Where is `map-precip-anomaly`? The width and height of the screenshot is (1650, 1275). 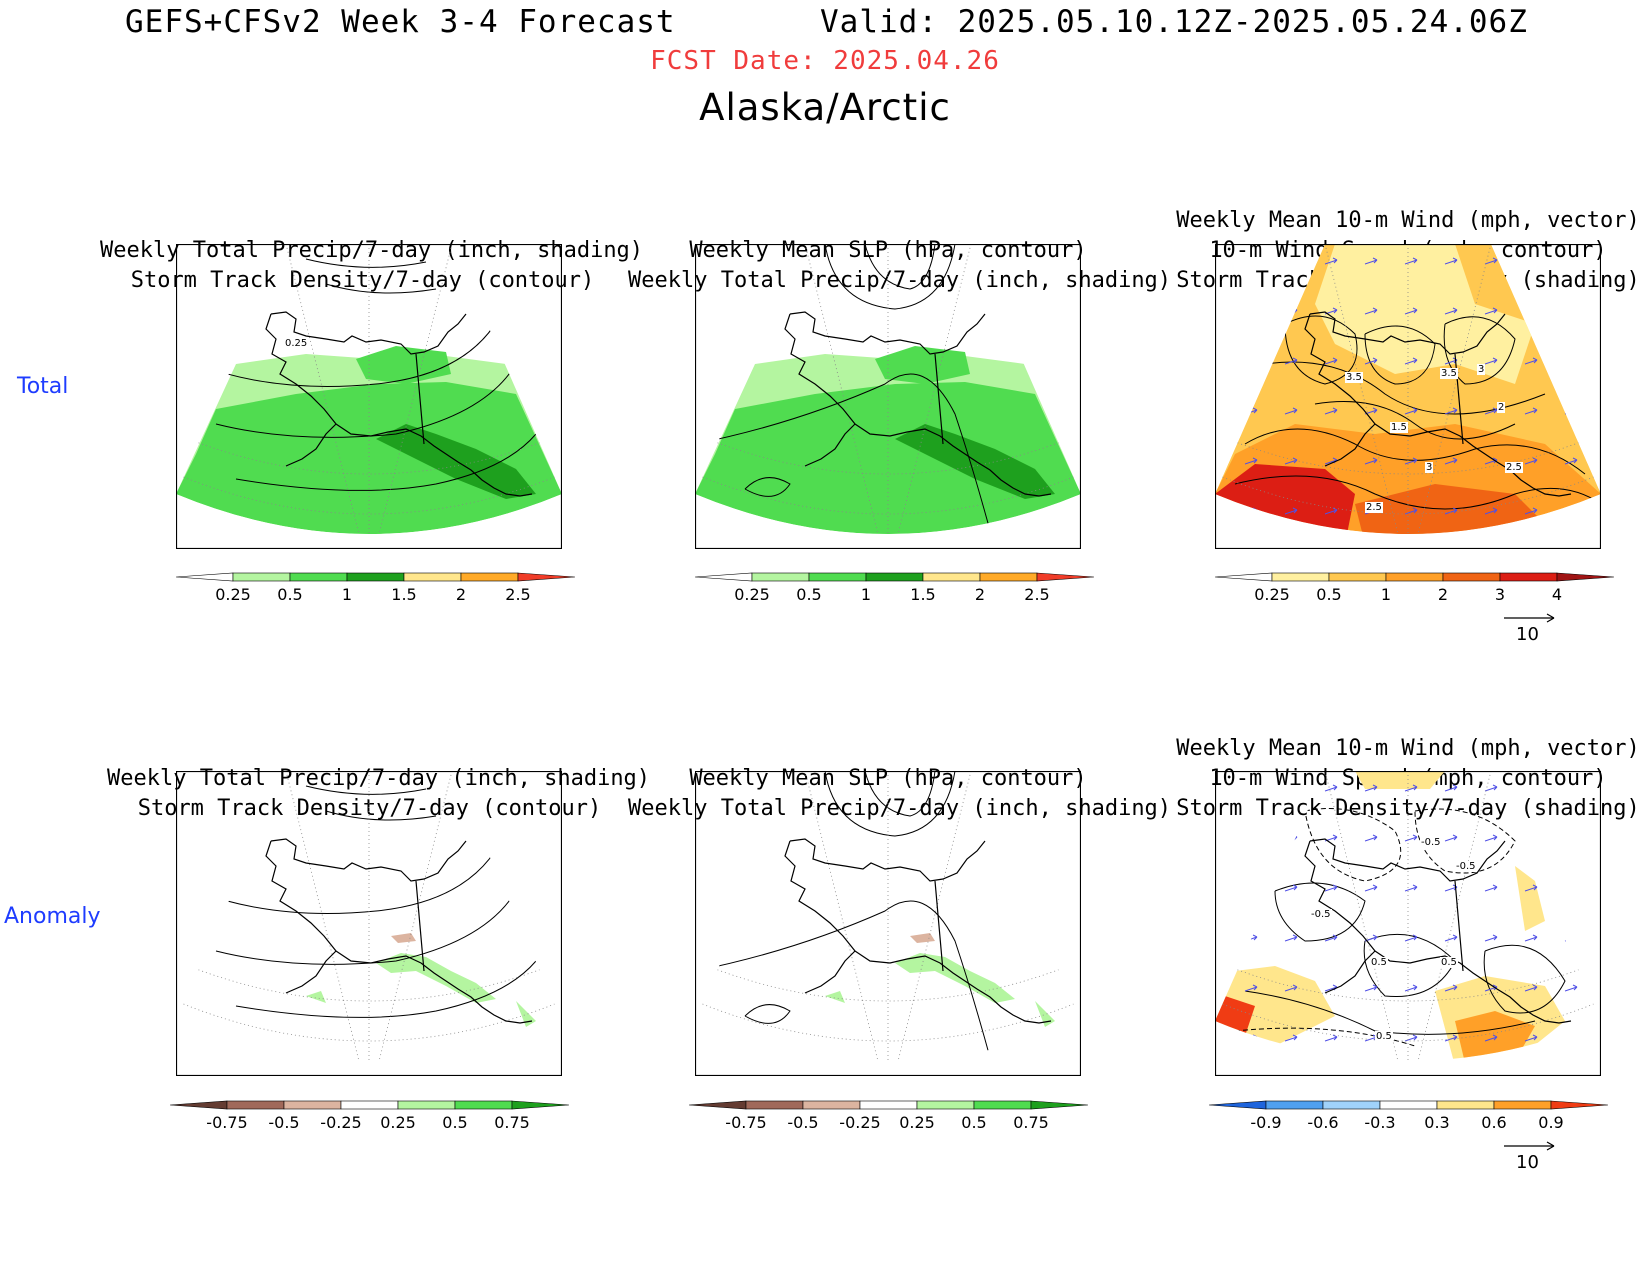 map-precip-anomaly is located at coordinates (369, 923).